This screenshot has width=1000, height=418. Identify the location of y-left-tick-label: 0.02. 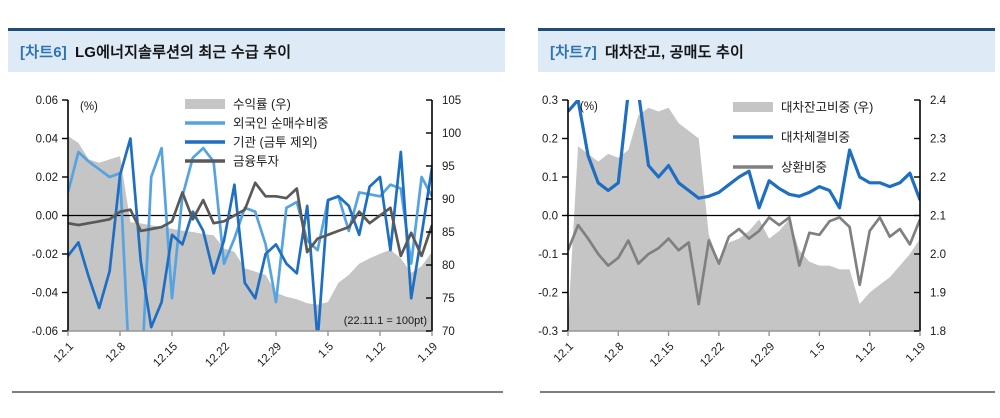
(47, 178).